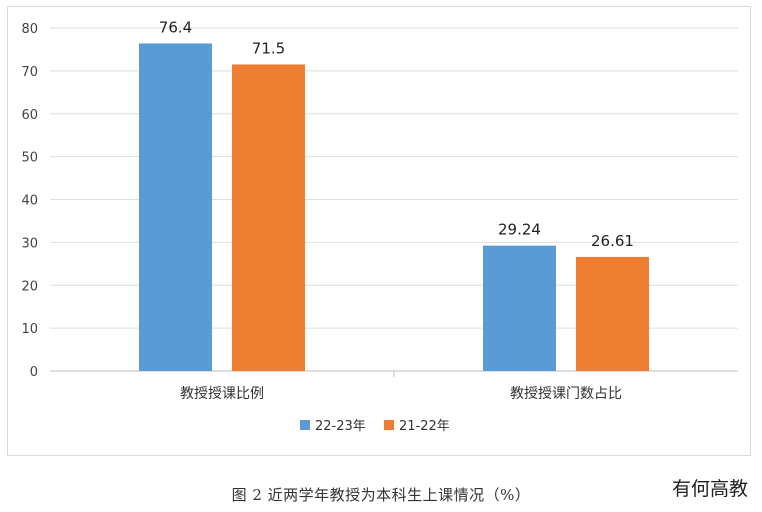  I want to click on data-label: 76.4, so click(175, 27).